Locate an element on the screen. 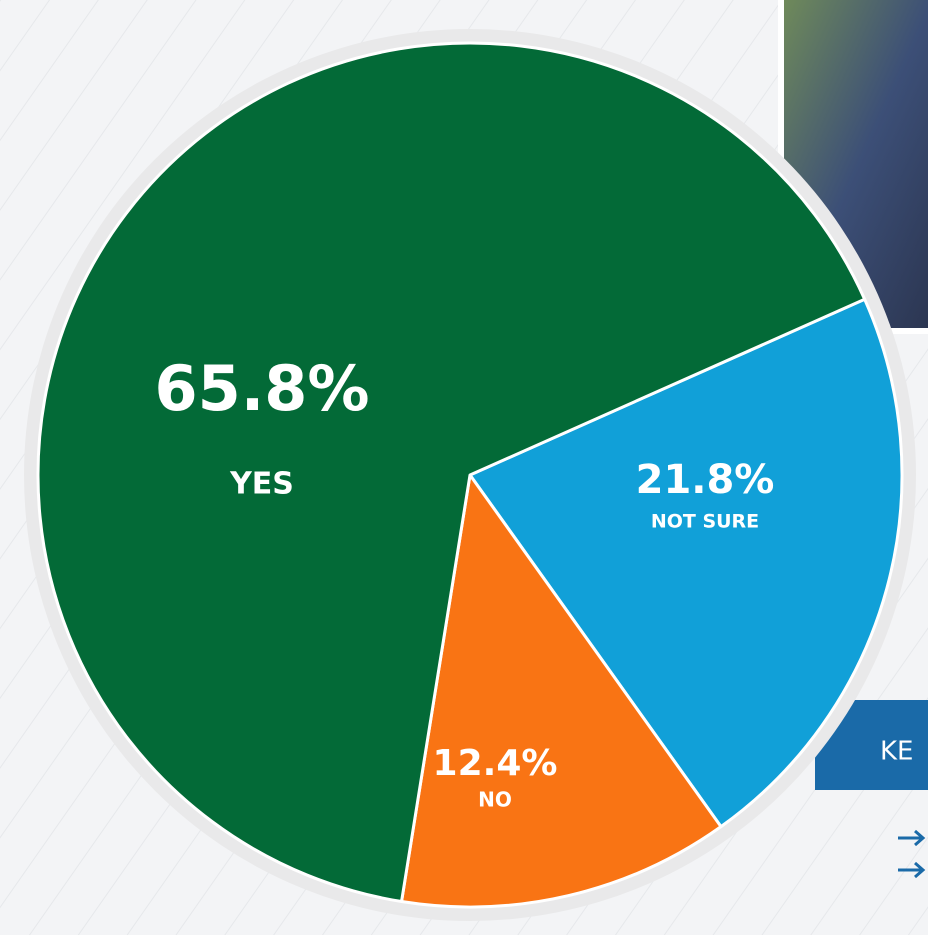  category-label: NOT SURE is located at coordinates (705, 522).